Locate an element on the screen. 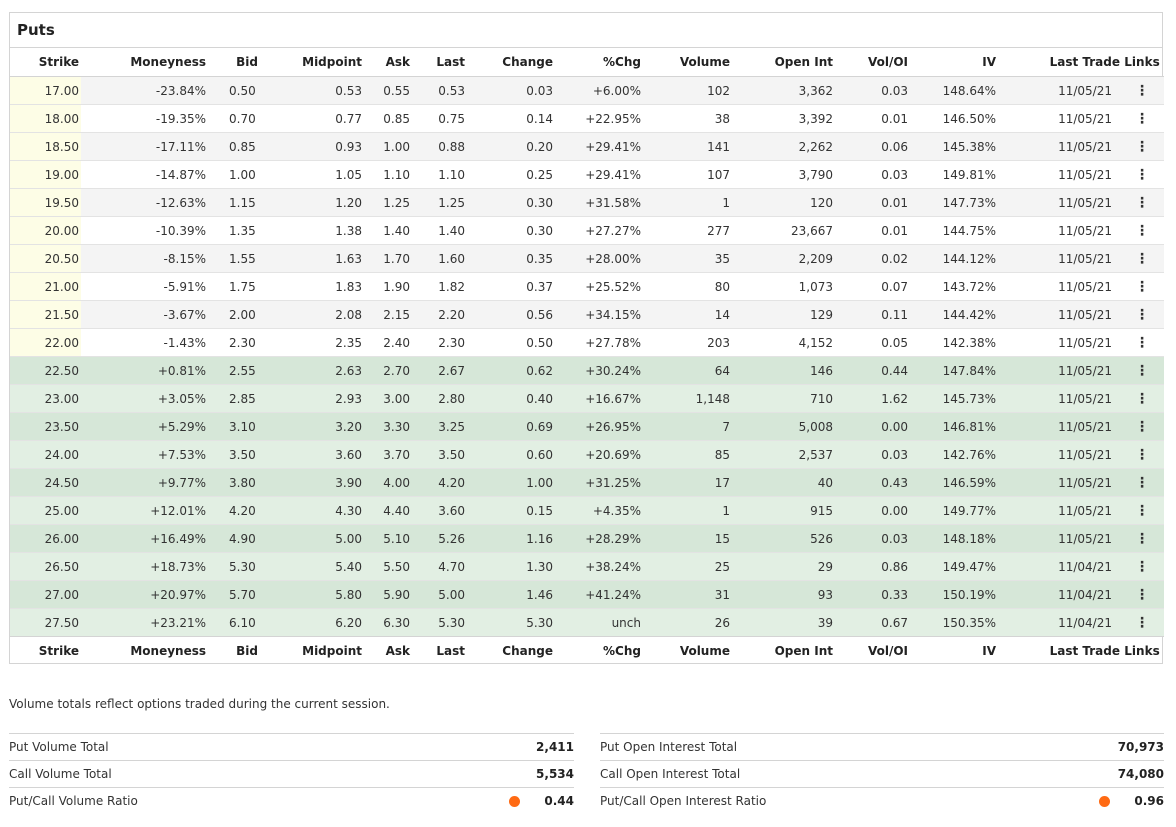 Image resolution: width=1176 pixels, height=827 pixels. column-header-last: Last is located at coordinates (437, 62).